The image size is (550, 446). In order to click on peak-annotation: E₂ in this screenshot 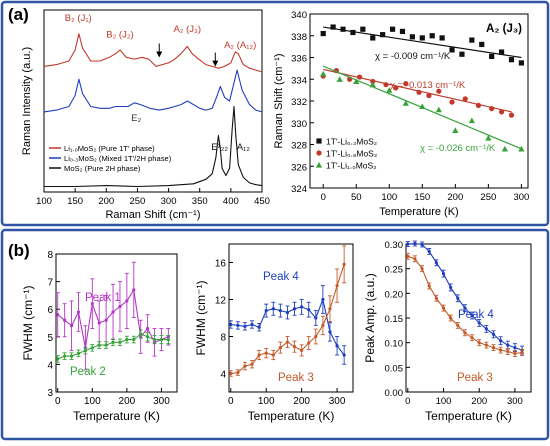, I will do `click(136, 118)`.